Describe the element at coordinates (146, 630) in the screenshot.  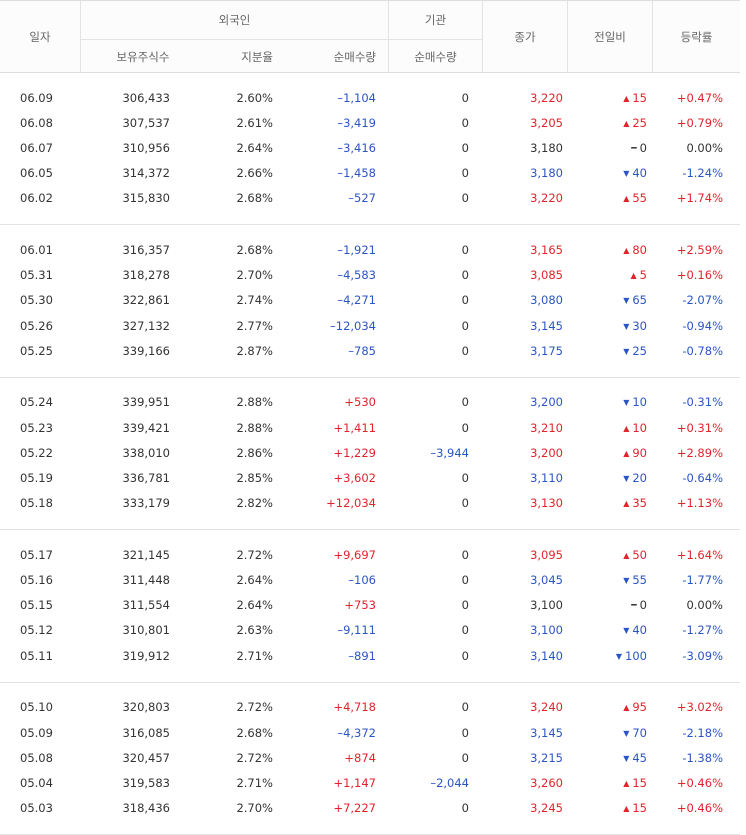
I see `holdings-text: 310,801` at that location.